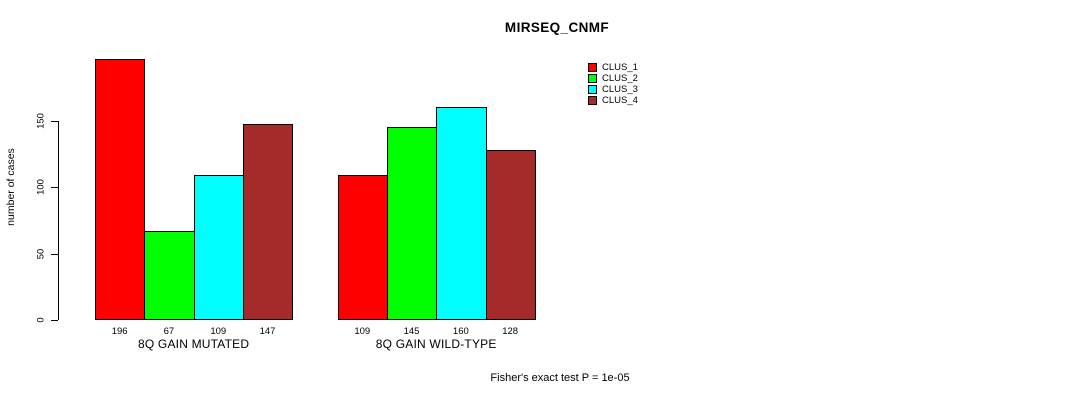  What do you see at coordinates (119, 331) in the screenshot?
I see `bar-value-label: 196` at bounding box center [119, 331].